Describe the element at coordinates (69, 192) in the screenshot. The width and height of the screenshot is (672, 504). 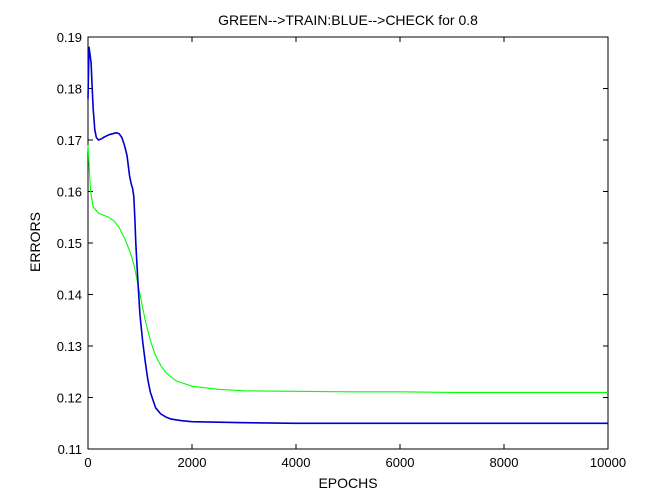
I see `y-tick-label: 0.16` at that location.